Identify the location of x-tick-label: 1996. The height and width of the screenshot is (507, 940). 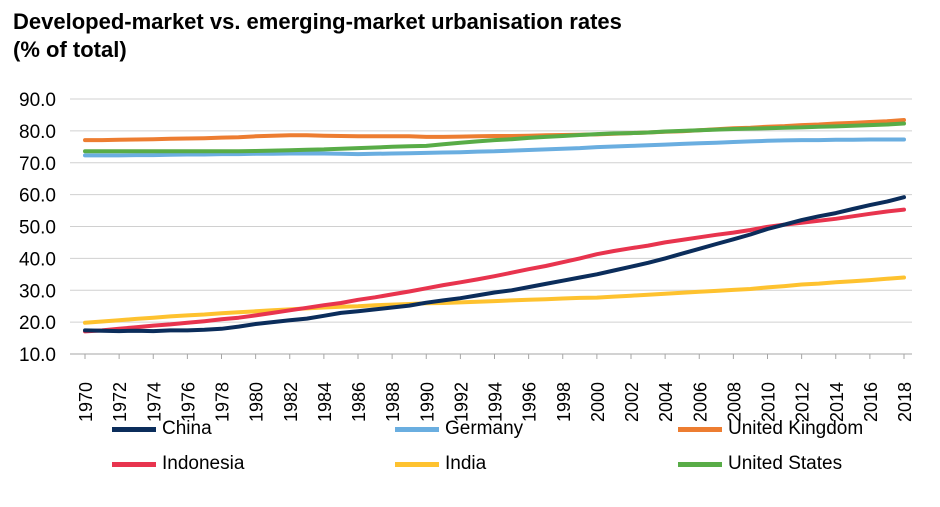
(530, 402).